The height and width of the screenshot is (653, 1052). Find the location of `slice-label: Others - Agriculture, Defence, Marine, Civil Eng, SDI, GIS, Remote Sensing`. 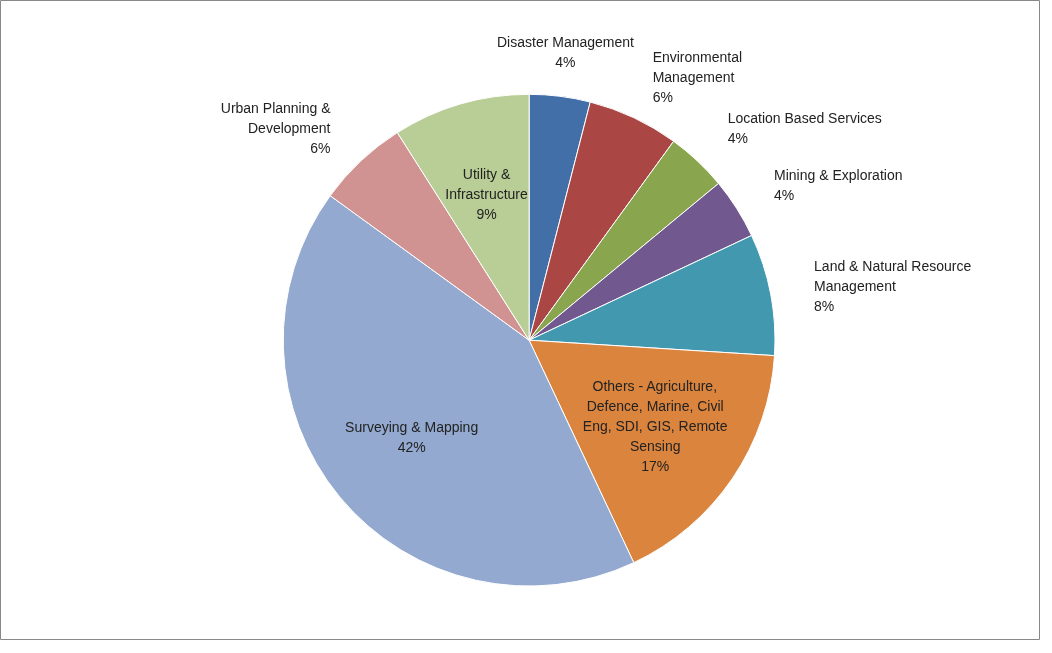

slice-label: Others - Agriculture, Defence, Marine, Civil Eng, SDI, GIS, Remote Sensing is located at coordinates (655, 415).